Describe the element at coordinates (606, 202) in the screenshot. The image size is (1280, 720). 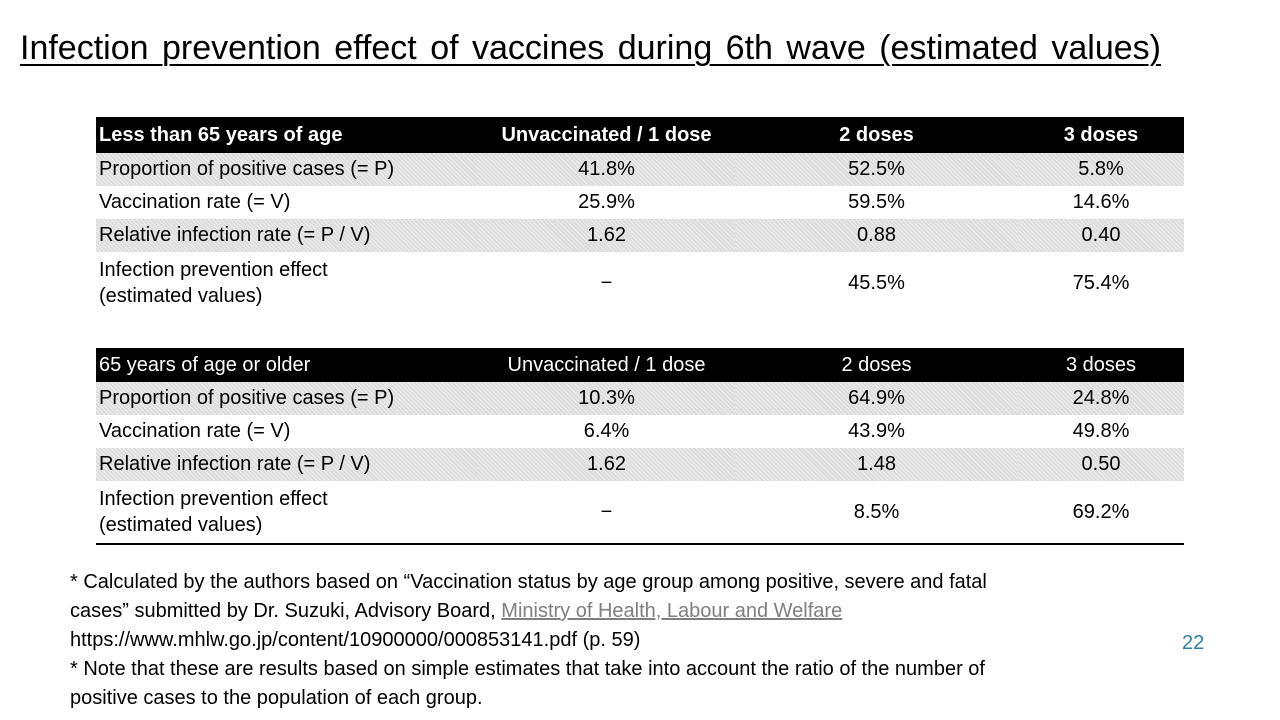
I see `cell-value: 25.9%` at that location.